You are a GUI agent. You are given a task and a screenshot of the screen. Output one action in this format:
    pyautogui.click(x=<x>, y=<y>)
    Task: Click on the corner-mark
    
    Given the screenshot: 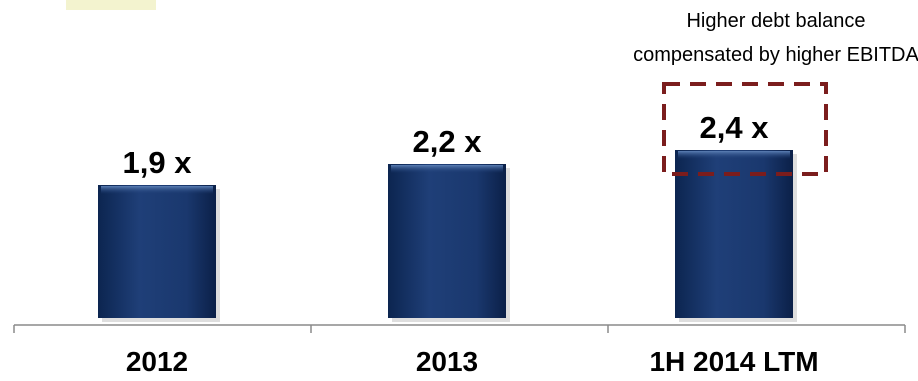 What is the action you would take?
    pyautogui.click(x=111, y=5)
    